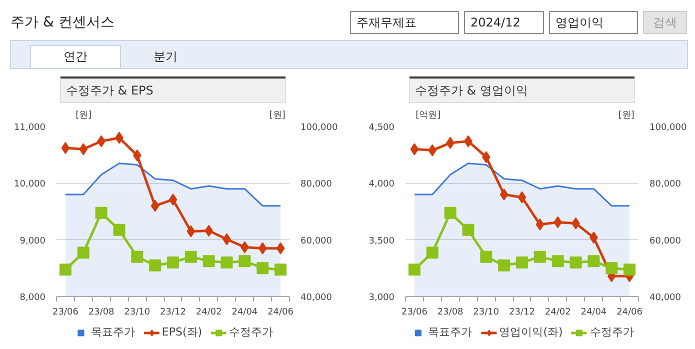 This screenshot has width=695, height=349. What do you see at coordinates (33, 298) in the screenshot?
I see `y-tick-label: 8,000` at bounding box center [33, 298].